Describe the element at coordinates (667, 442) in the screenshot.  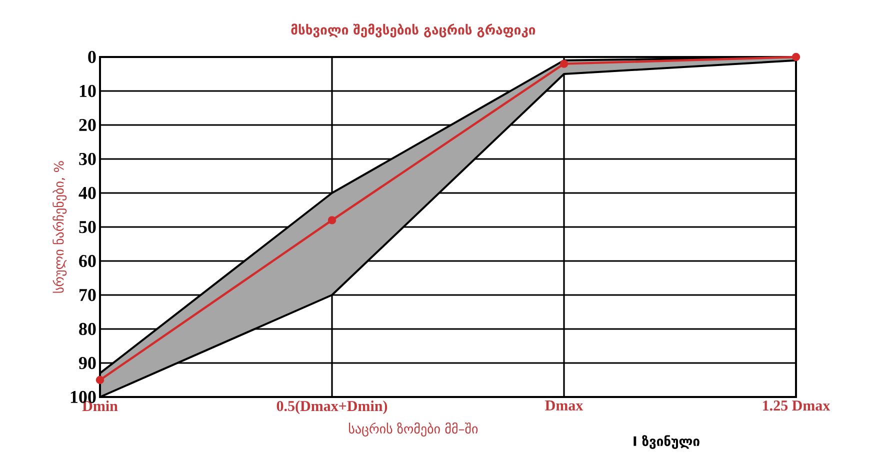
I see `text: I ზვინული` at that location.